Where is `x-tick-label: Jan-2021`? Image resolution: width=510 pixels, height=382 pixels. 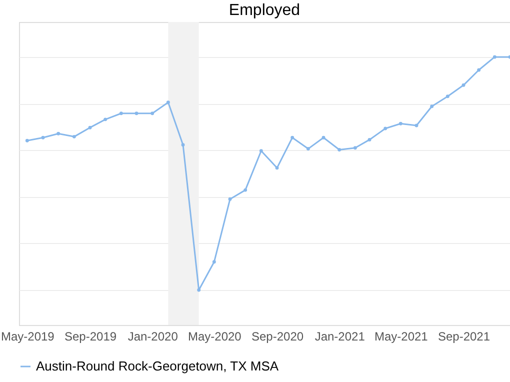 x-tick-label: Jan-2021 is located at coordinates (340, 337).